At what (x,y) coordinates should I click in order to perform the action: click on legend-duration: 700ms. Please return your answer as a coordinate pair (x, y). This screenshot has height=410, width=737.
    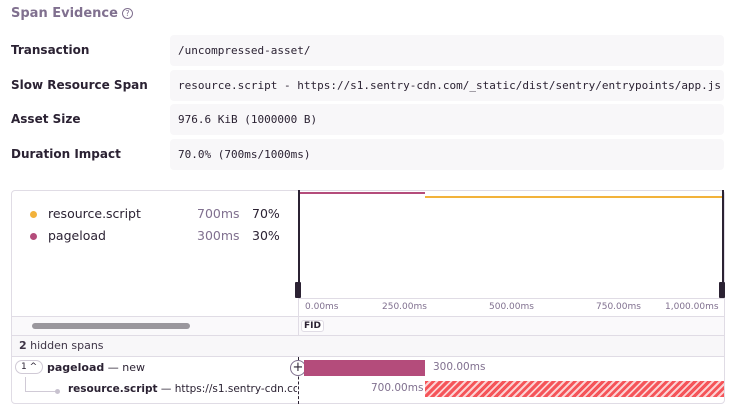
    Looking at the image, I should click on (218, 213).